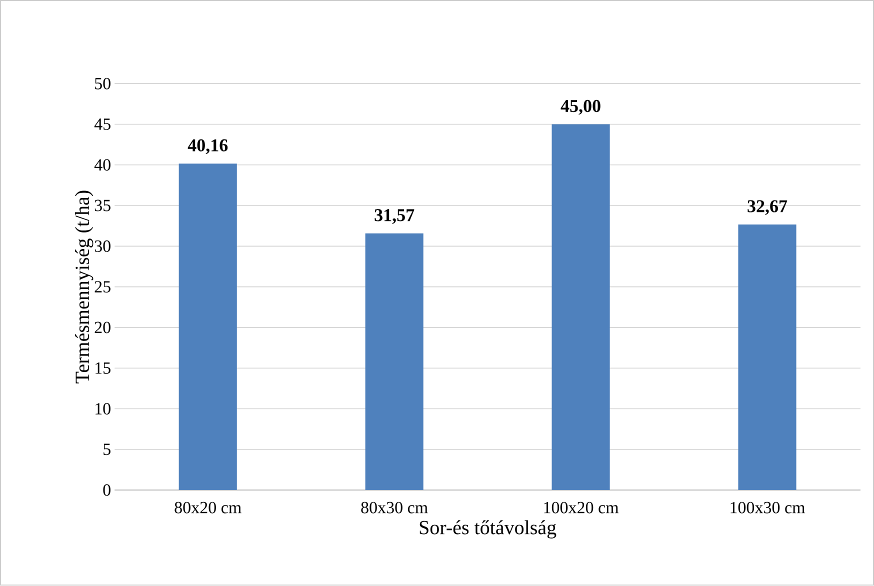  I want to click on y-tick-label: 25, so click(102, 287).